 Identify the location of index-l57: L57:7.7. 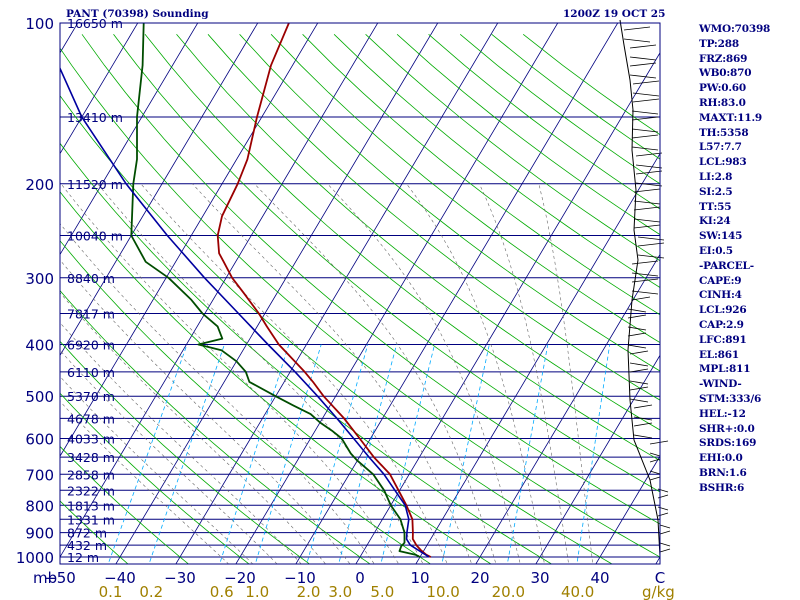
(720, 147).